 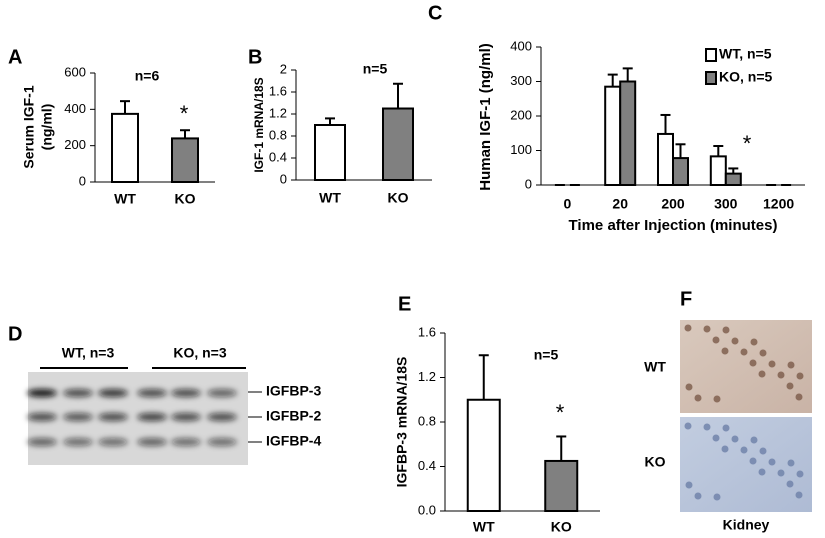 I want to click on legend-label: WT, n=5, so click(x=745, y=54).